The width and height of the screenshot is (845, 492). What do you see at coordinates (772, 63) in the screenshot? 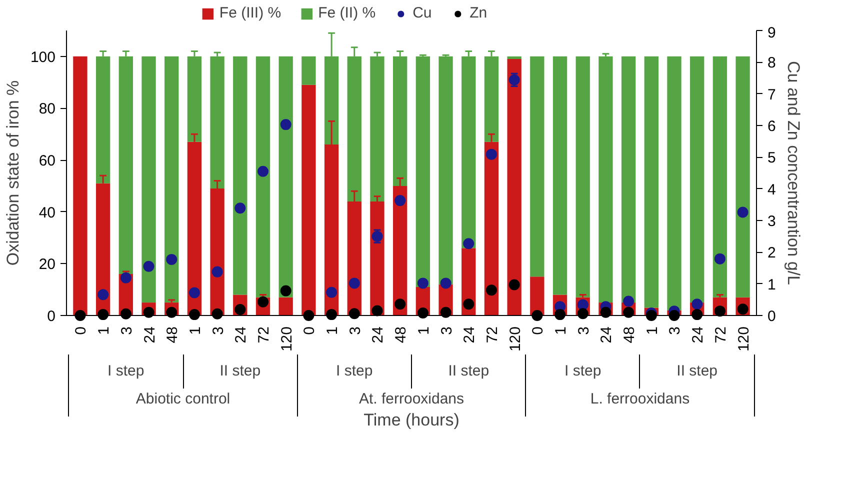
I see `y2-tick-label: 8` at bounding box center [772, 63].